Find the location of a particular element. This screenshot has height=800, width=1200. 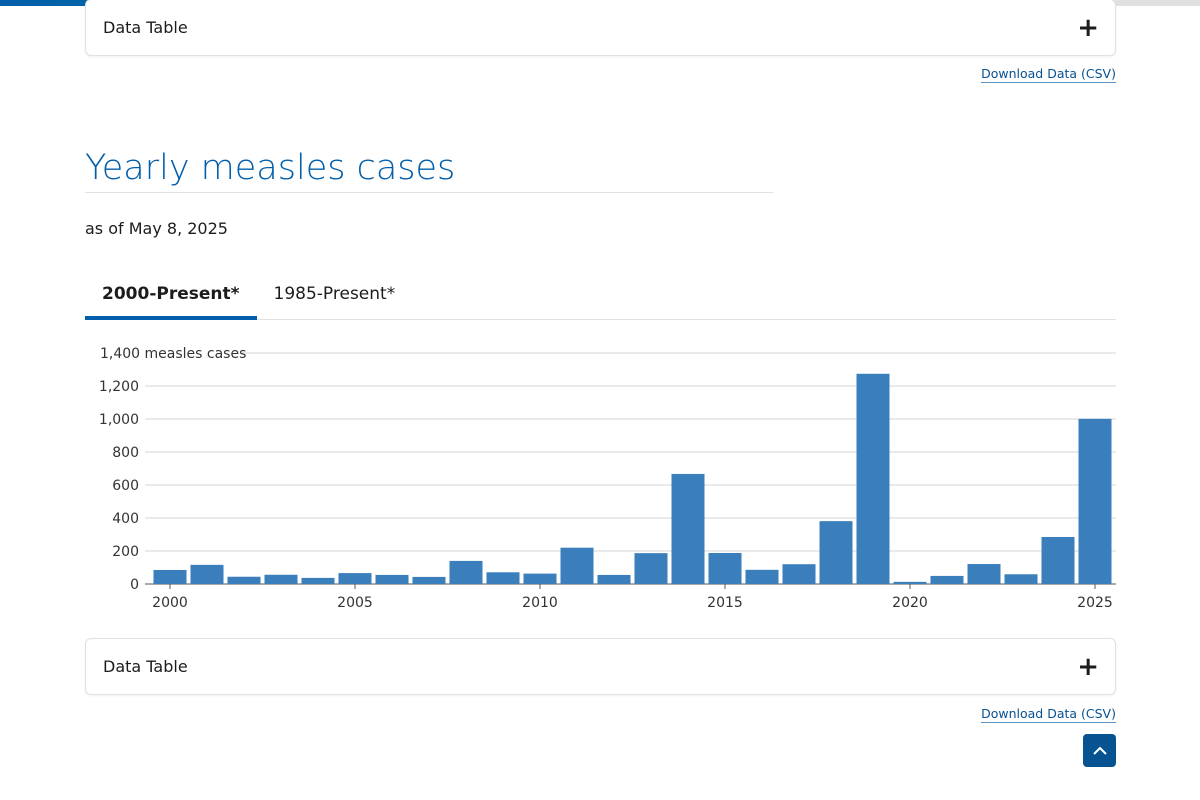

bar-2003 is located at coordinates (281, 579).